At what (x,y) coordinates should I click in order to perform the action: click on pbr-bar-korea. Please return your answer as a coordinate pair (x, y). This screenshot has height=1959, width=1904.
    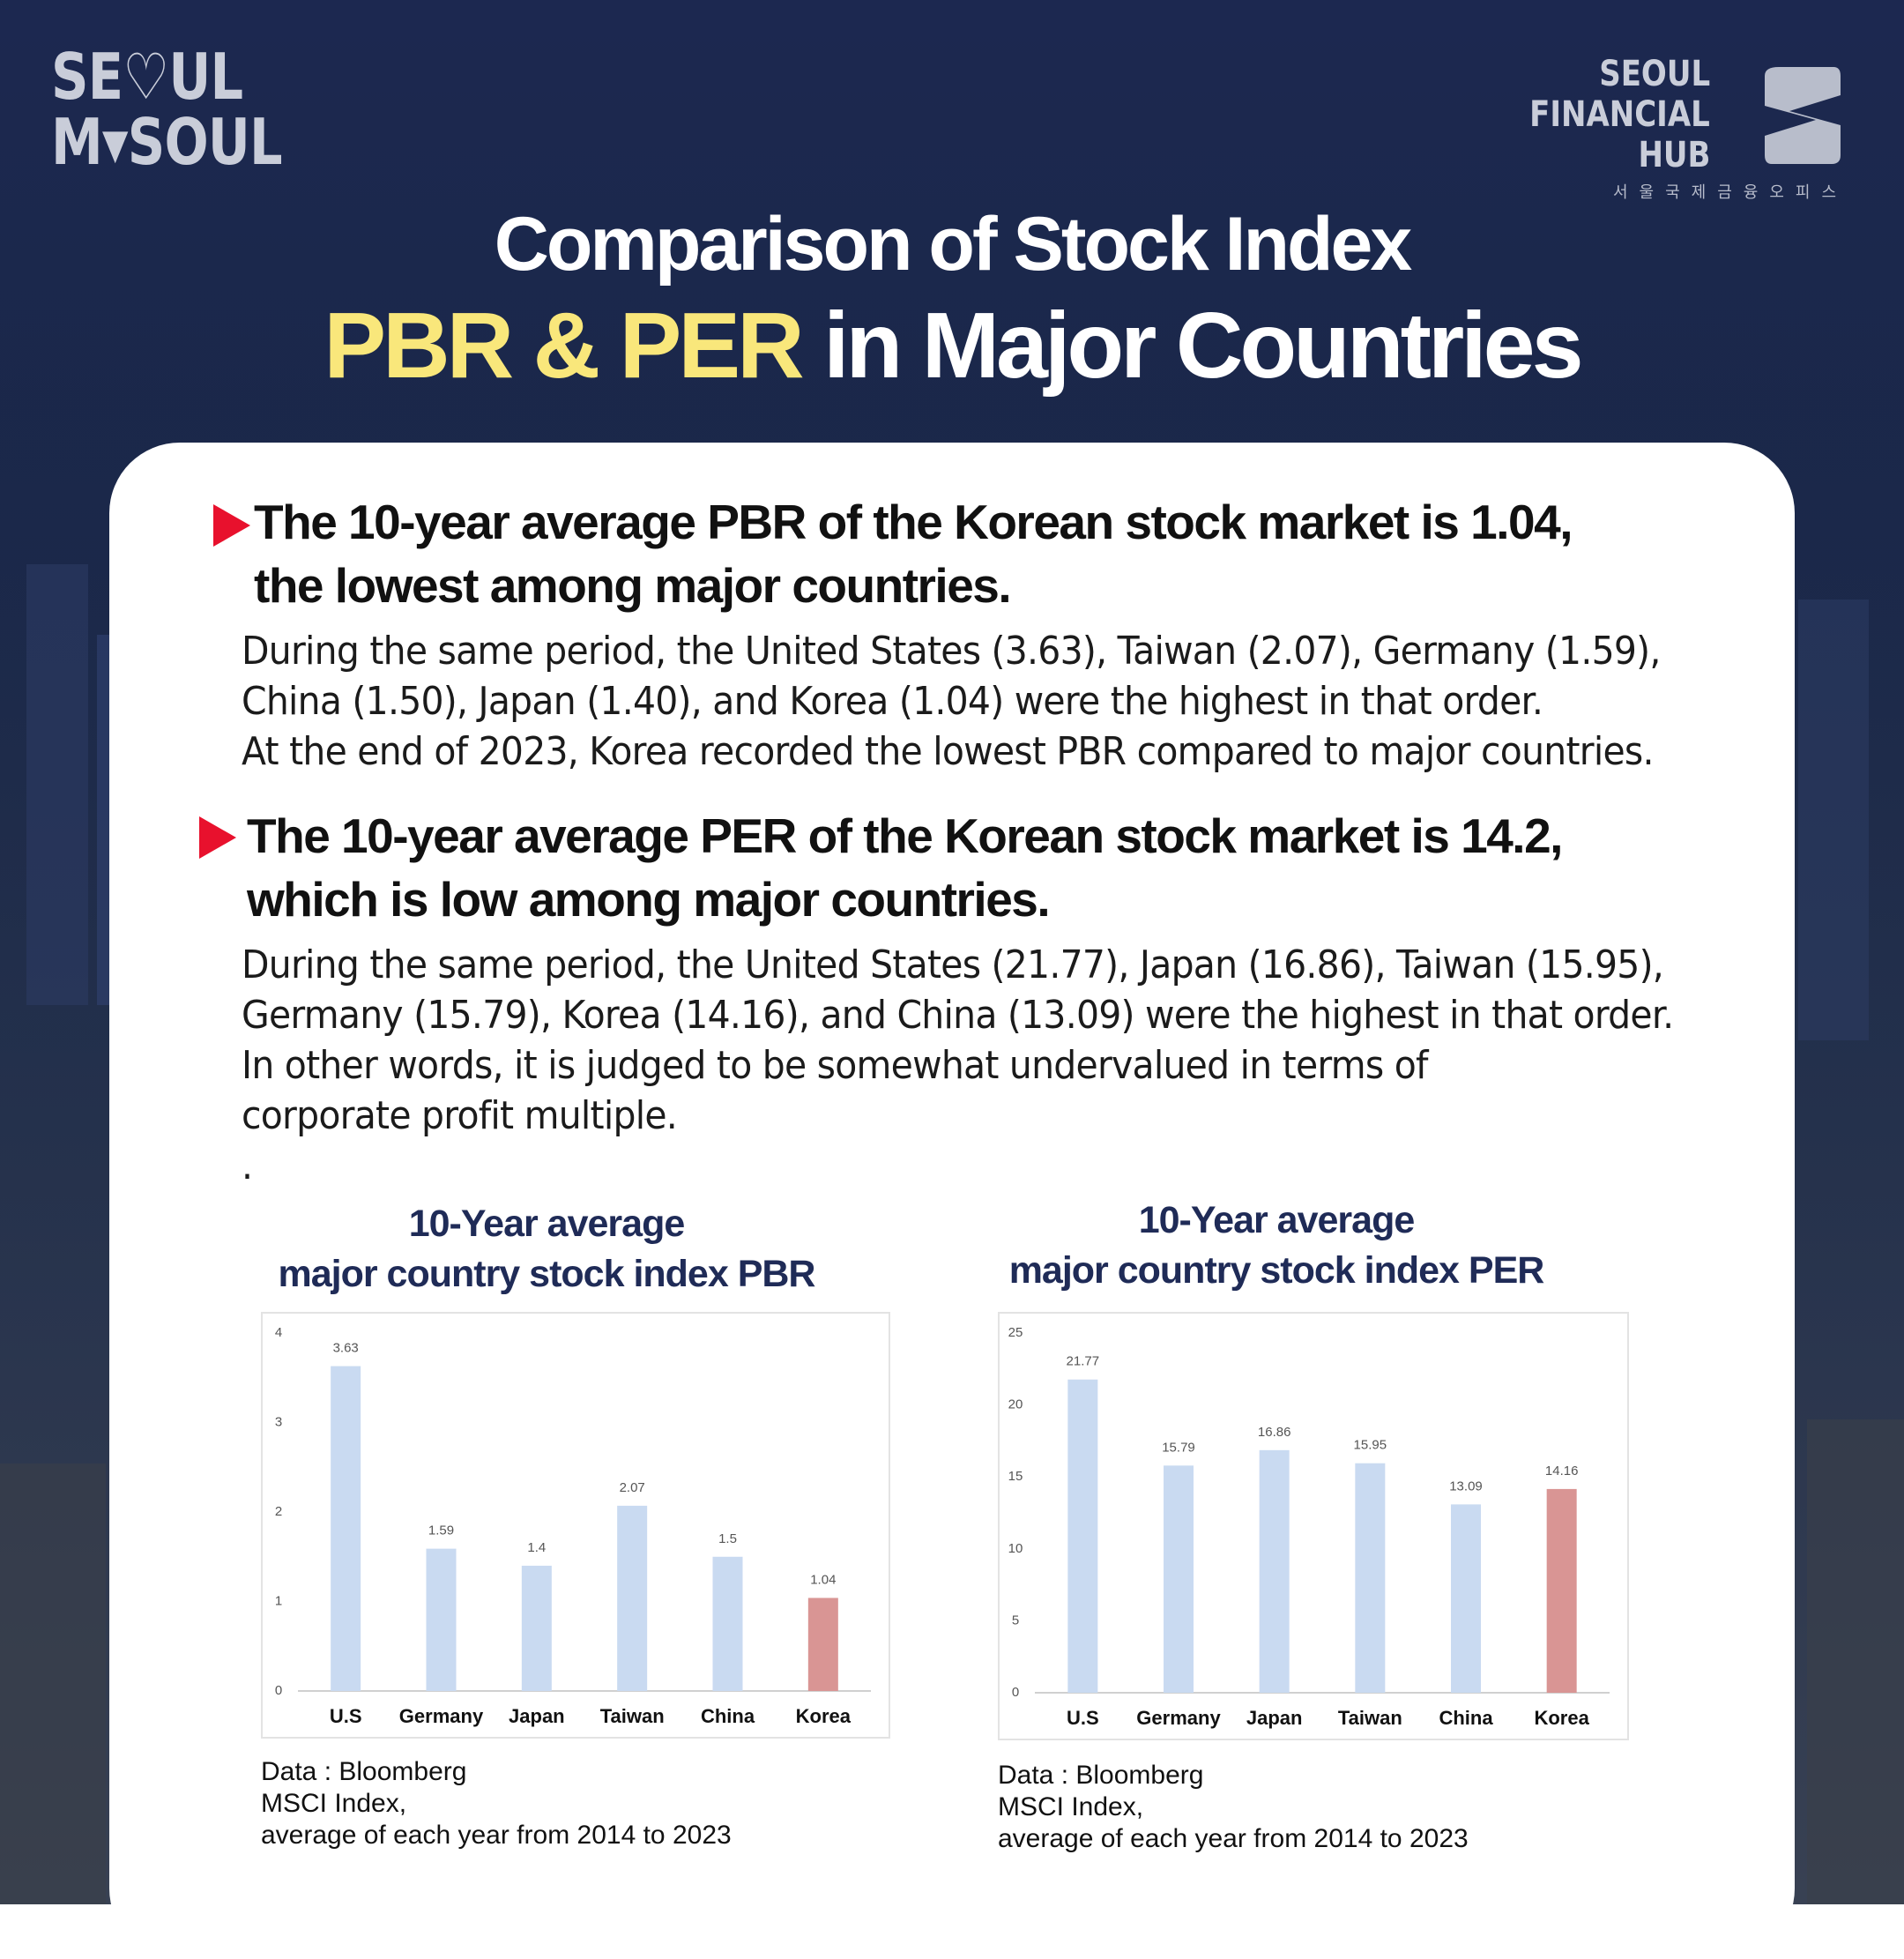
    Looking at the image, I should click on (822, 1644).